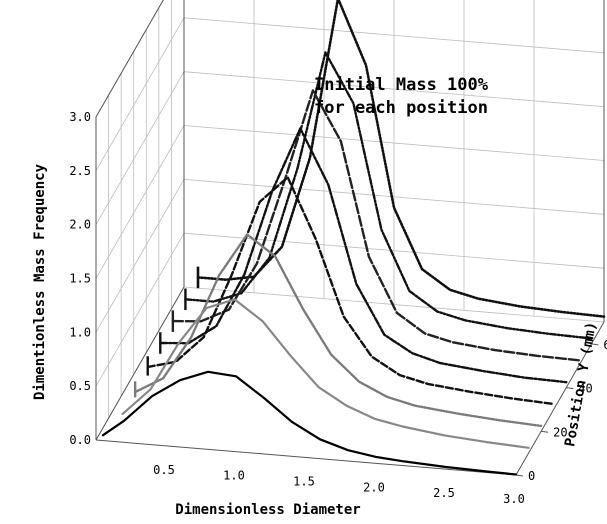 This screenshot has height=524, width=607. Describe the element at coordinates (80, 225) in the screenshot. I see `y-tick-label: 2.0` at that location.